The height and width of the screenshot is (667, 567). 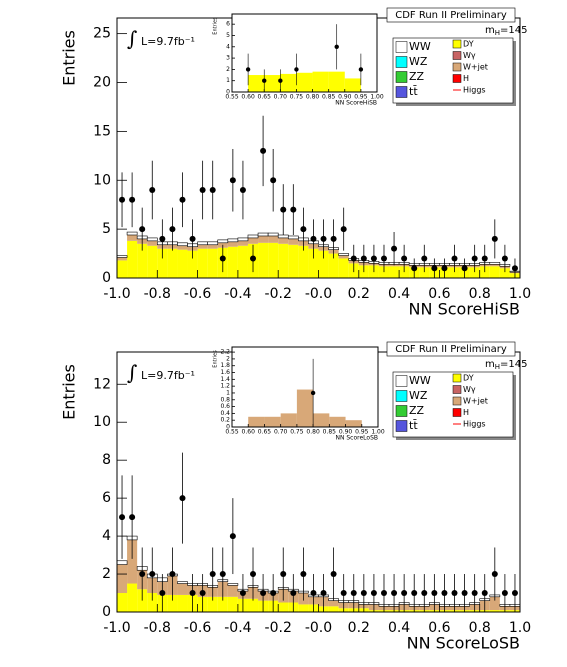 I want to click on y-tick-label: 1.8, so click(x=225, y=365).